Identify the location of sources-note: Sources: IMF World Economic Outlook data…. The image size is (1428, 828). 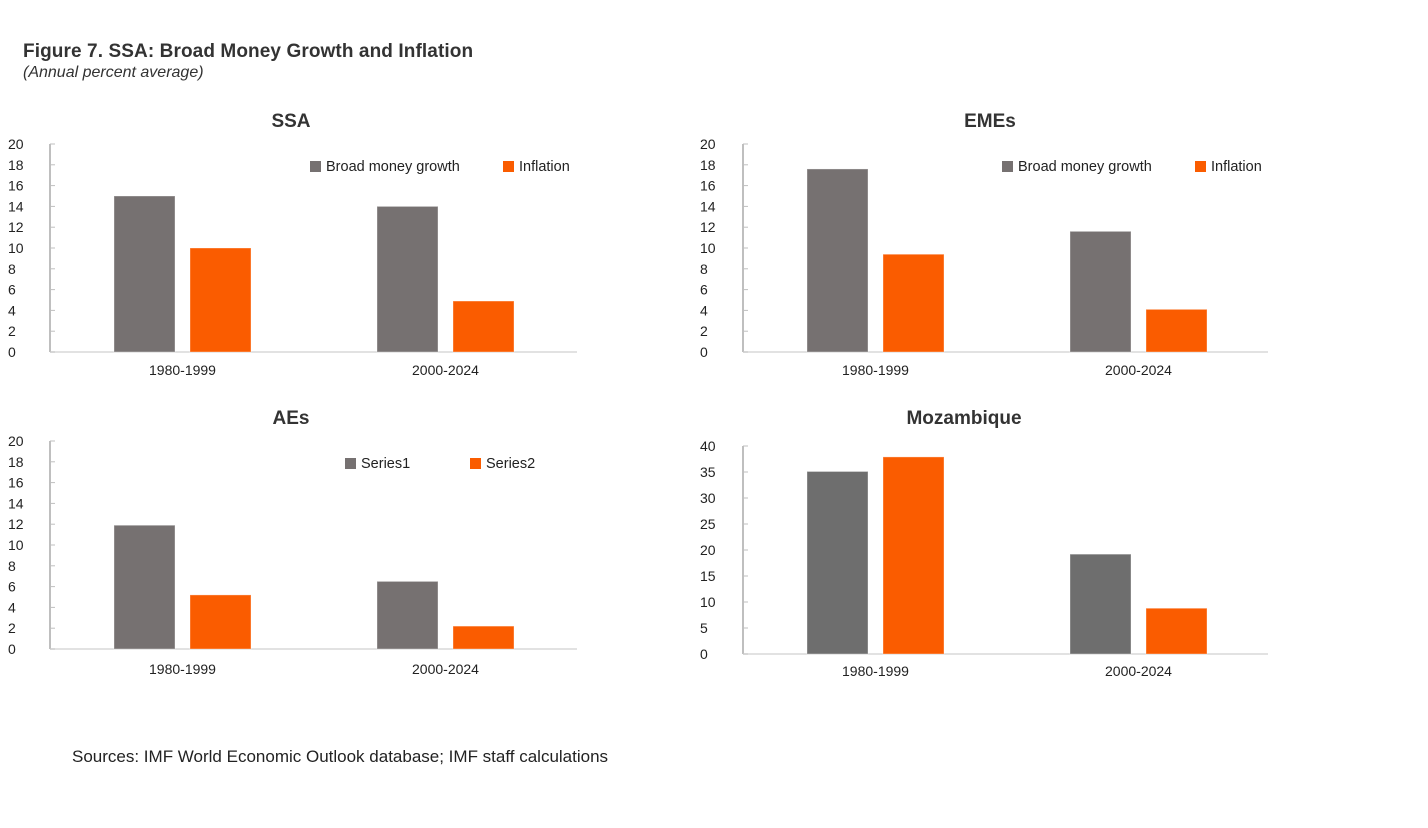
(340, 756).